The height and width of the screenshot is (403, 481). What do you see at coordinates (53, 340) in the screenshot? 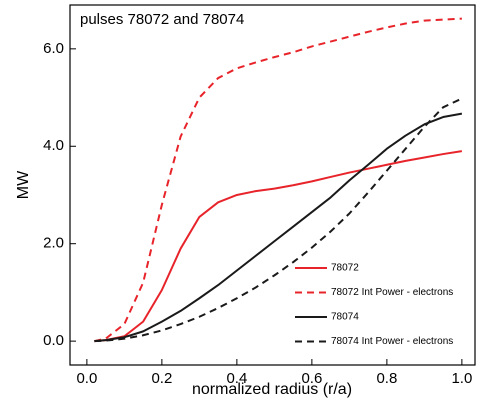
I see `y-tick-label: 0.0` at bounding box center [53, 340].